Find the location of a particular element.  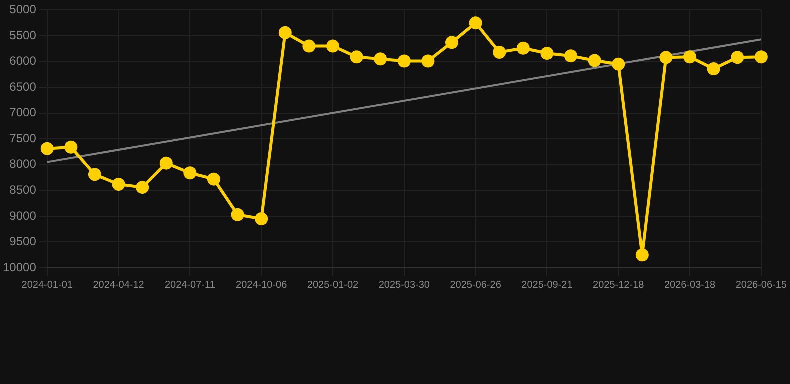

x-tick-label: 2025-06-26 is located at coordinates (476, 285).